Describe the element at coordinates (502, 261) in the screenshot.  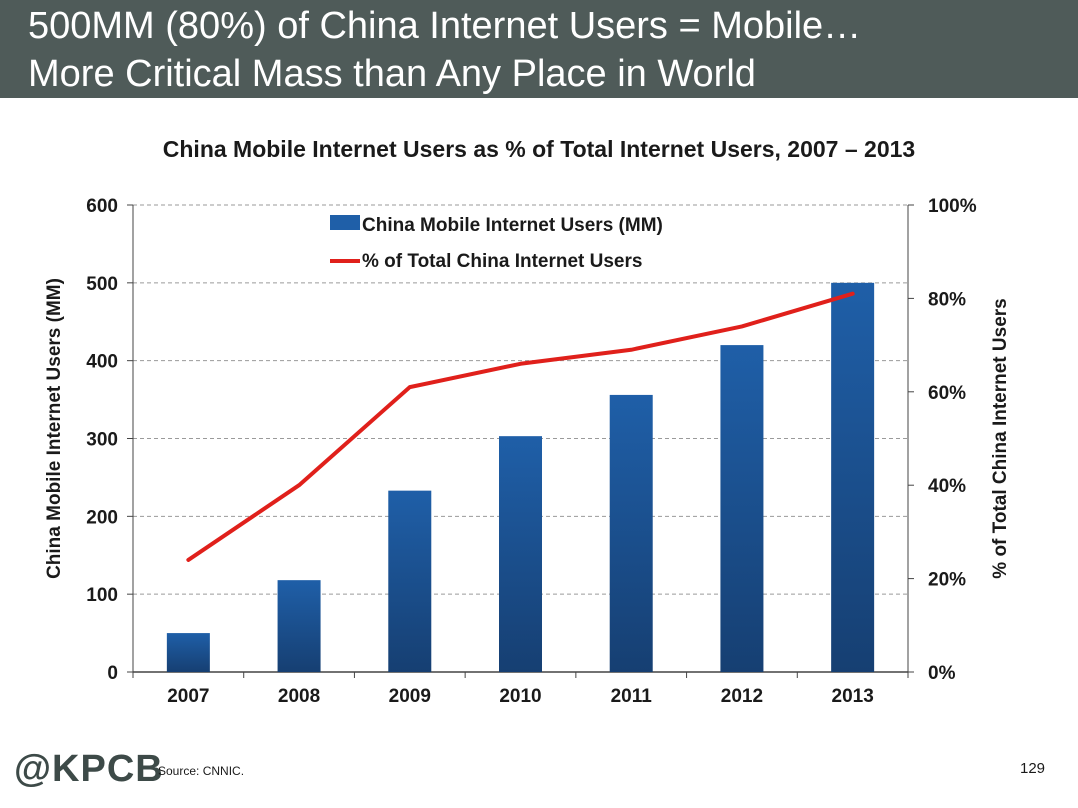
I see `legend-line-label: % of Total China Internet Users` at that location.